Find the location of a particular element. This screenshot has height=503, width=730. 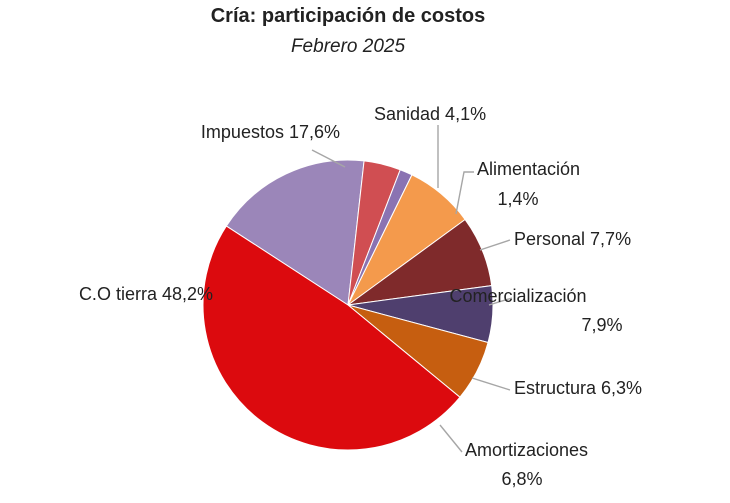

slice-label-value: 6,8% is located at coordinates (521, 479).